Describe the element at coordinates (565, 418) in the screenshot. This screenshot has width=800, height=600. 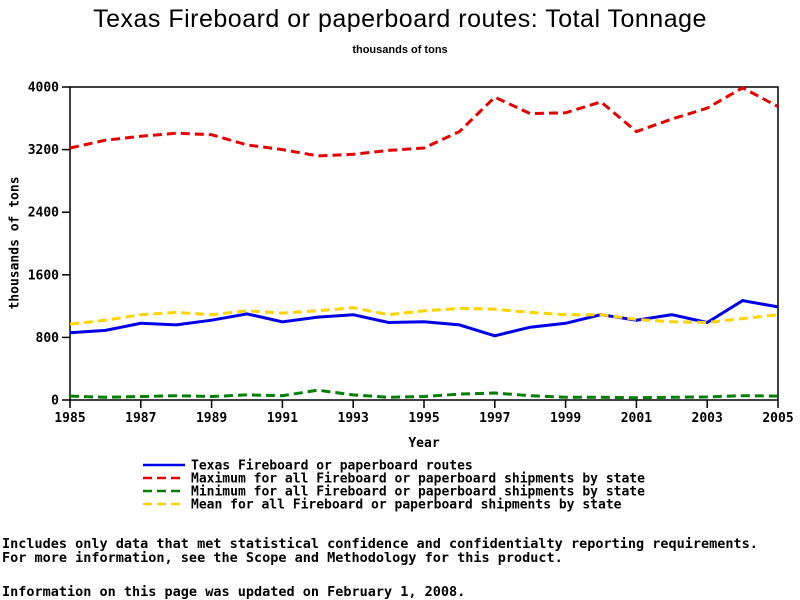
I see `x-tick-label: 1999` at that location.